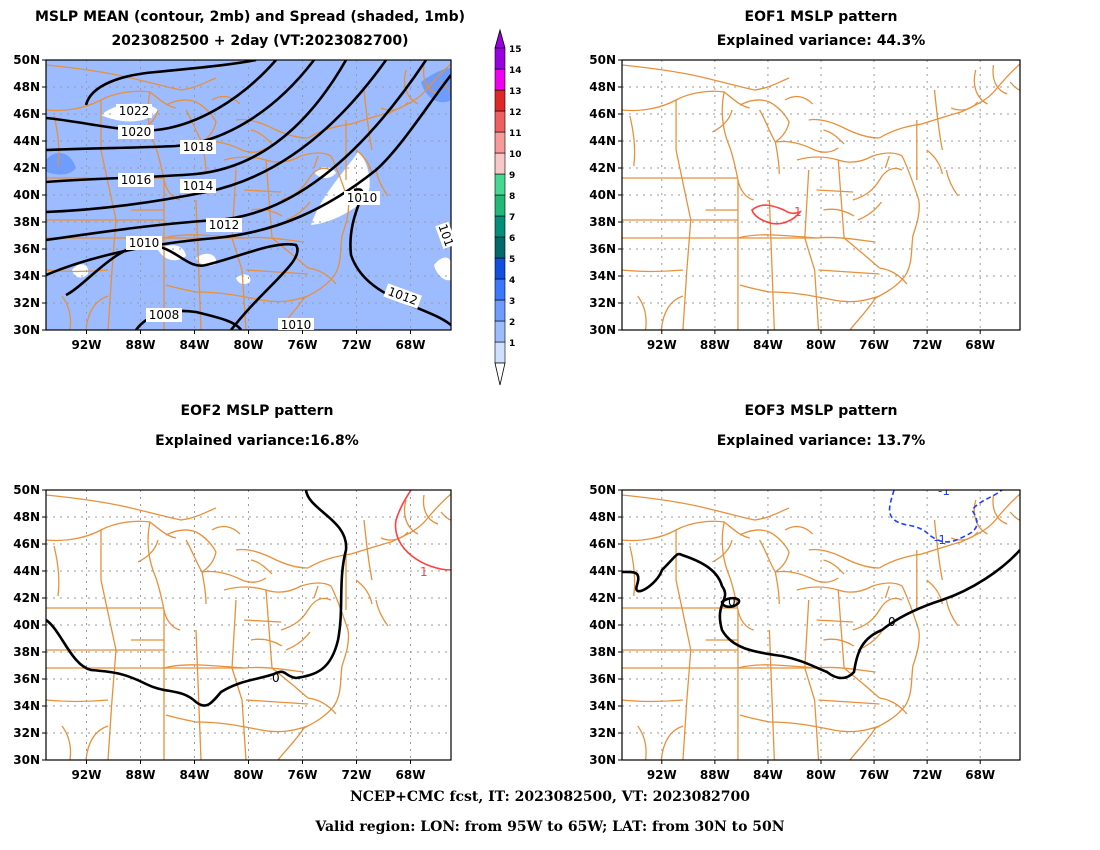 The width and height of the screenshot is (1100, 850). What do you see at coordinates (715, 345) in the screenshot?
I see `lon-tick-label: 88W` at bounding box center [715, 345].